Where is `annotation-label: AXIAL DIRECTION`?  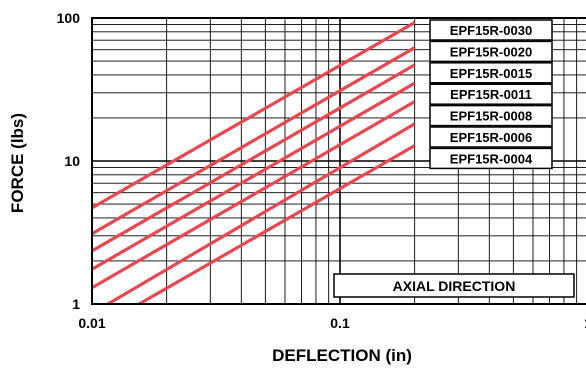 annotation-label: AXIAL DIRECTION is located at coordinates (454, 286).